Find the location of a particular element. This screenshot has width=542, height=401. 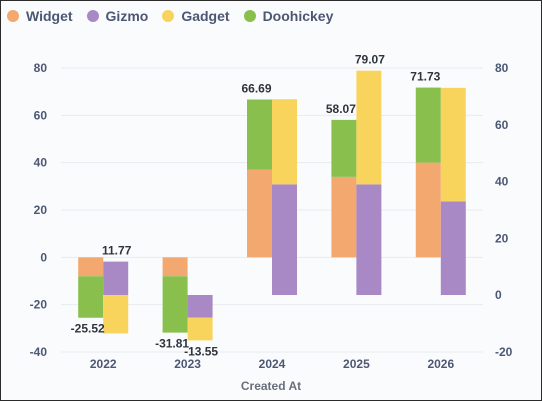

legend-item-widget: Widget is located at coordinates (40, 16).